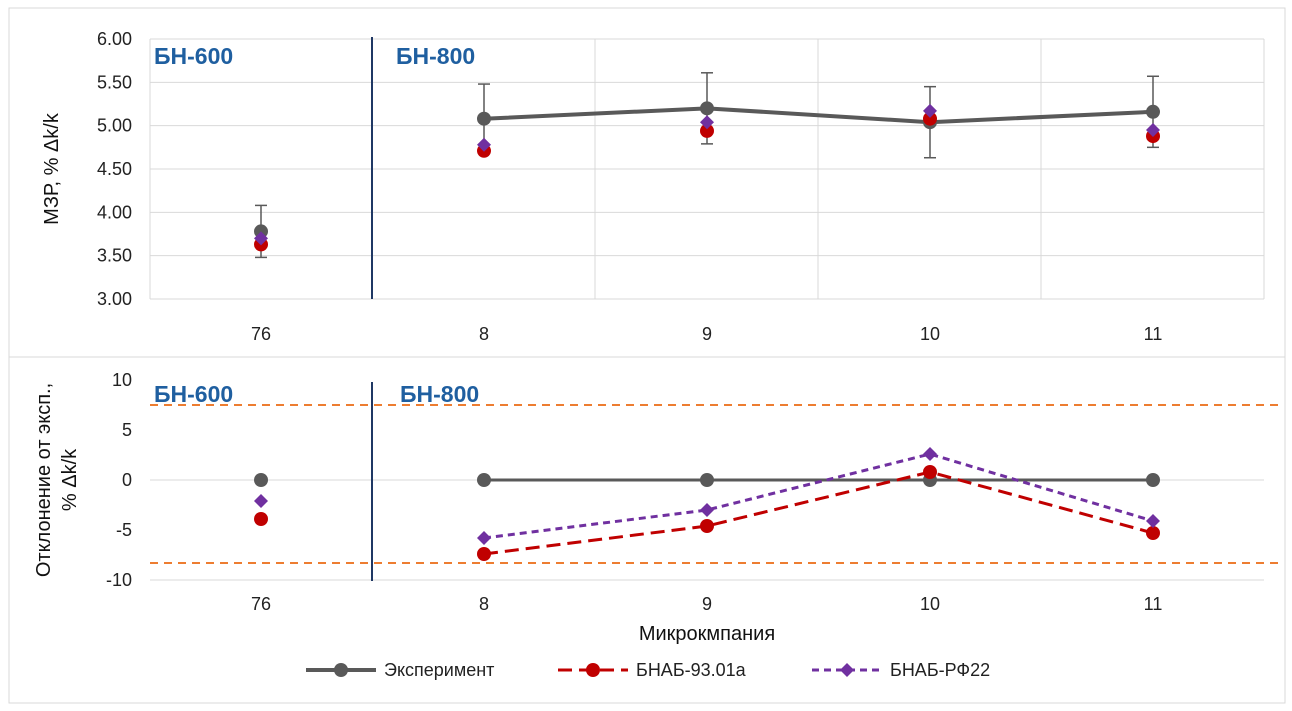 The width and height of the screenshot is (1292, 711). I want to click on series-line-bnabrf22, so click(818, 496).